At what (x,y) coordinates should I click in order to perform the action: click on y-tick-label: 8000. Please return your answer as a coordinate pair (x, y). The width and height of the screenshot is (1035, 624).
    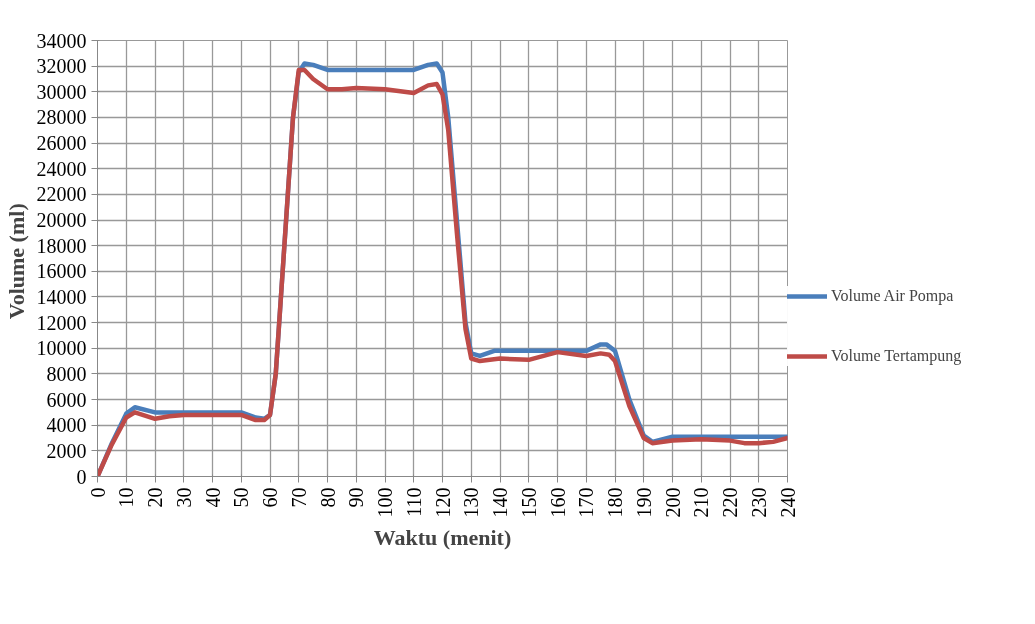
    Looking at the image, I should click on (66, 373).